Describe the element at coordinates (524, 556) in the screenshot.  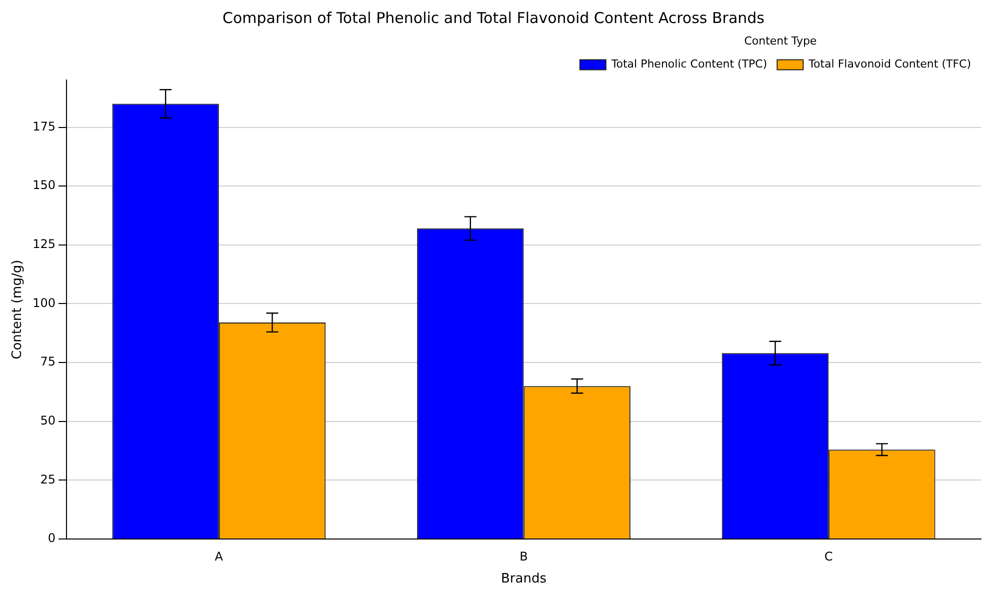
I see `x-tick-label: B` at that location.